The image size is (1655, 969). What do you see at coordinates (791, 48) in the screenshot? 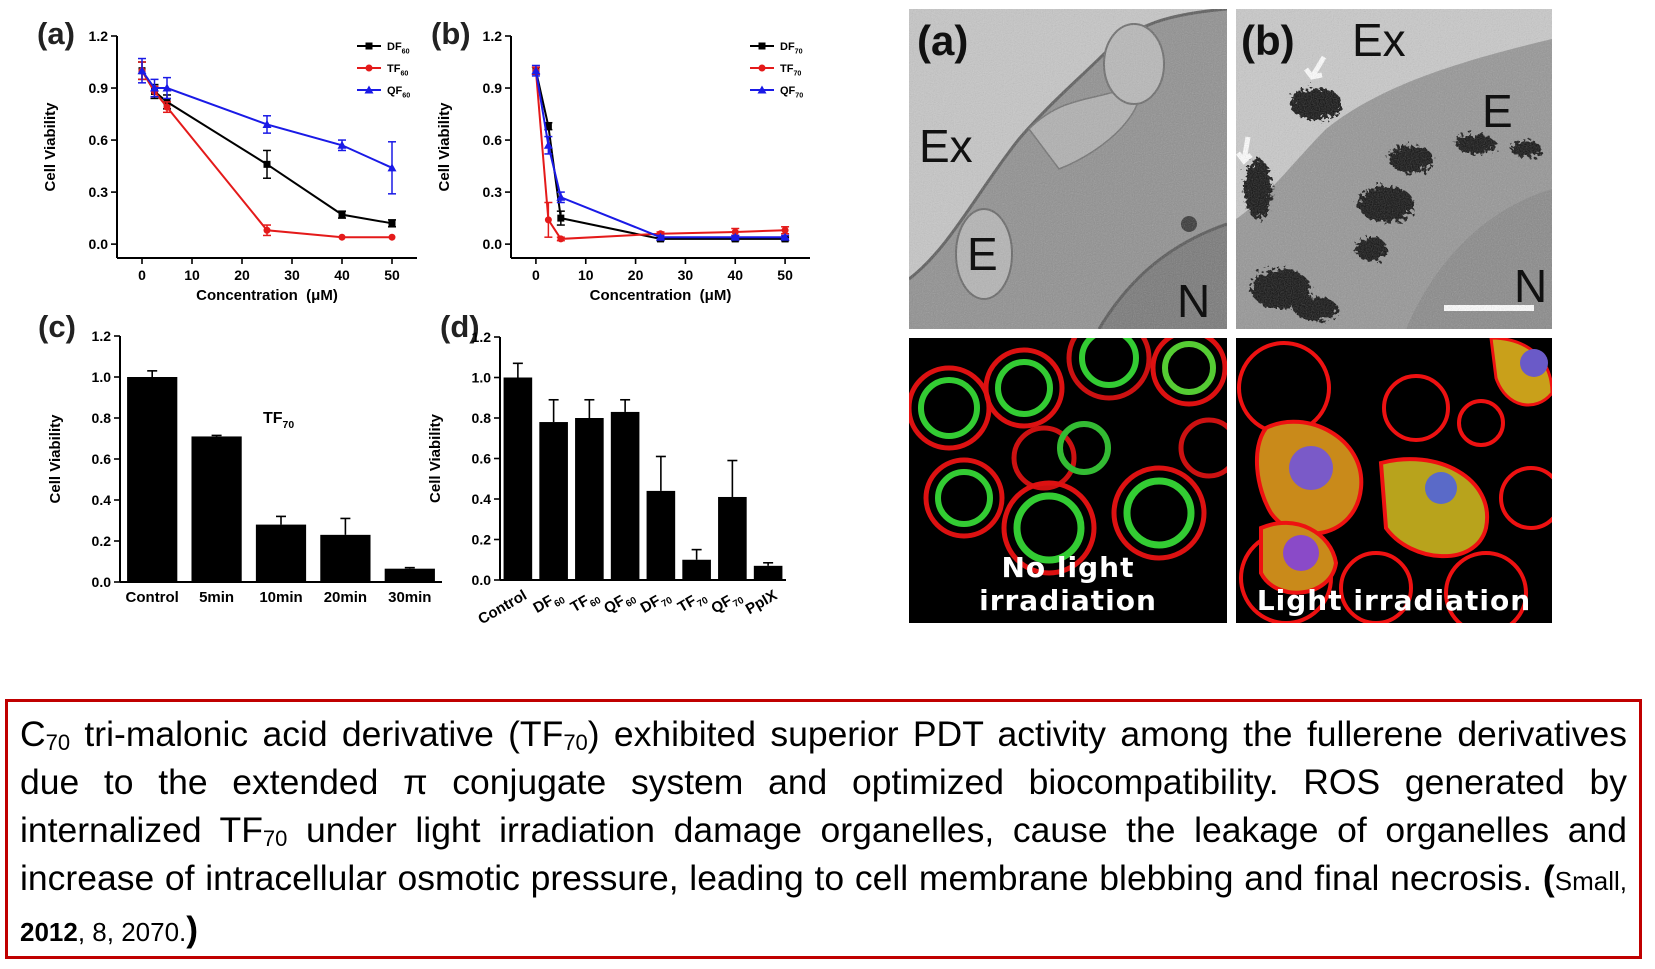
I see `legend-label: DF70` at bounding box center [791, 48].